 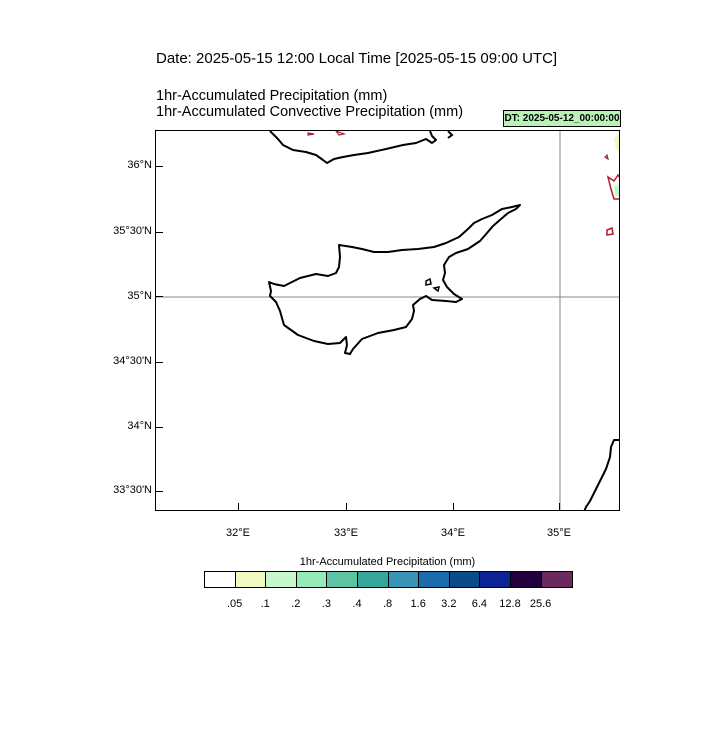 What do you see at coordinates (450, 135) in the screenshot?
I see `turkey-coast-east` at bounding box center [450, 135].